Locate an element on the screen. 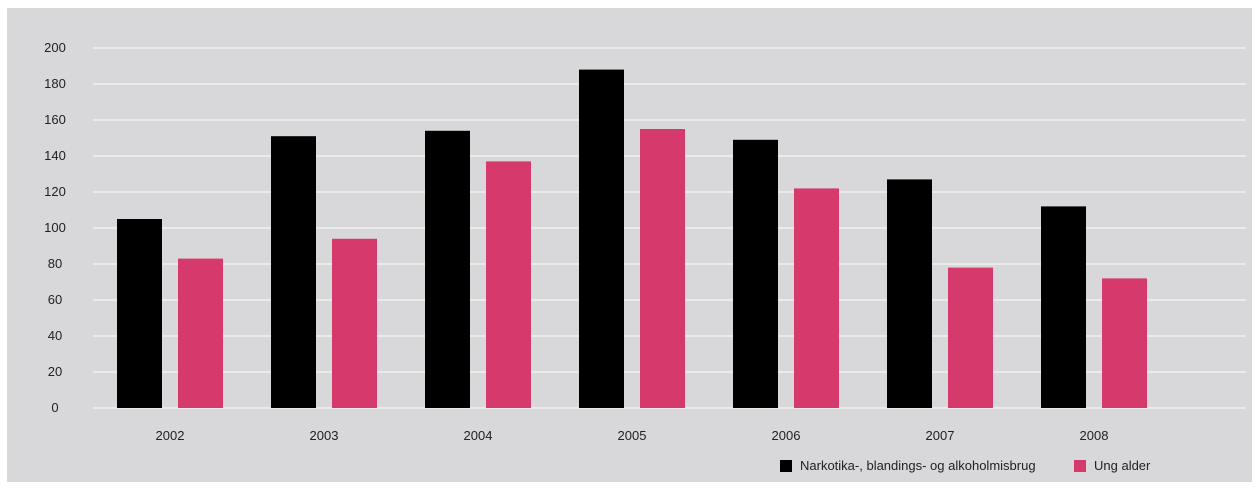 The width and height of the screenshot is (1259, 488). y-tick-label: 0 is located at coordinates (54, 407).